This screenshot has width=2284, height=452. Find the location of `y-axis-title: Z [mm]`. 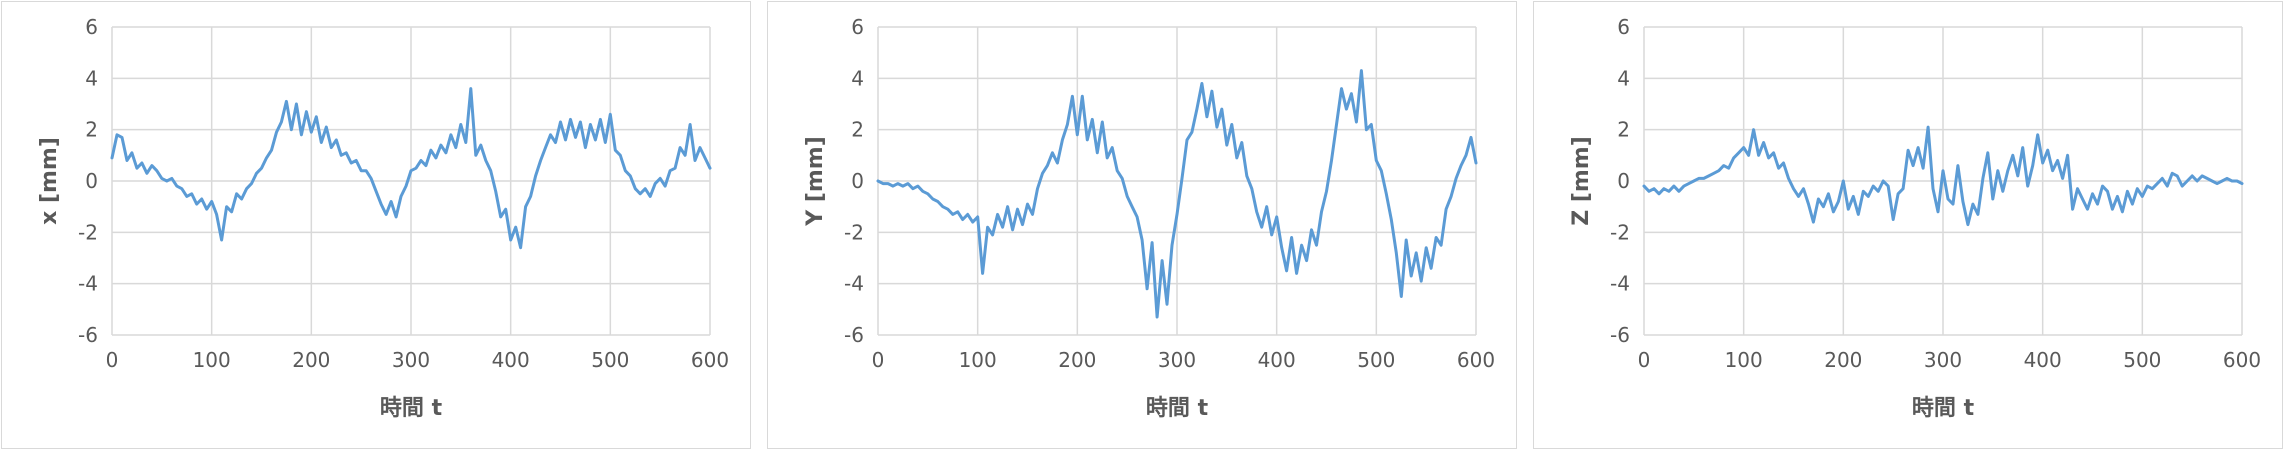

y-axis-title: Z [mm] is located at coordinates (1581, 181).